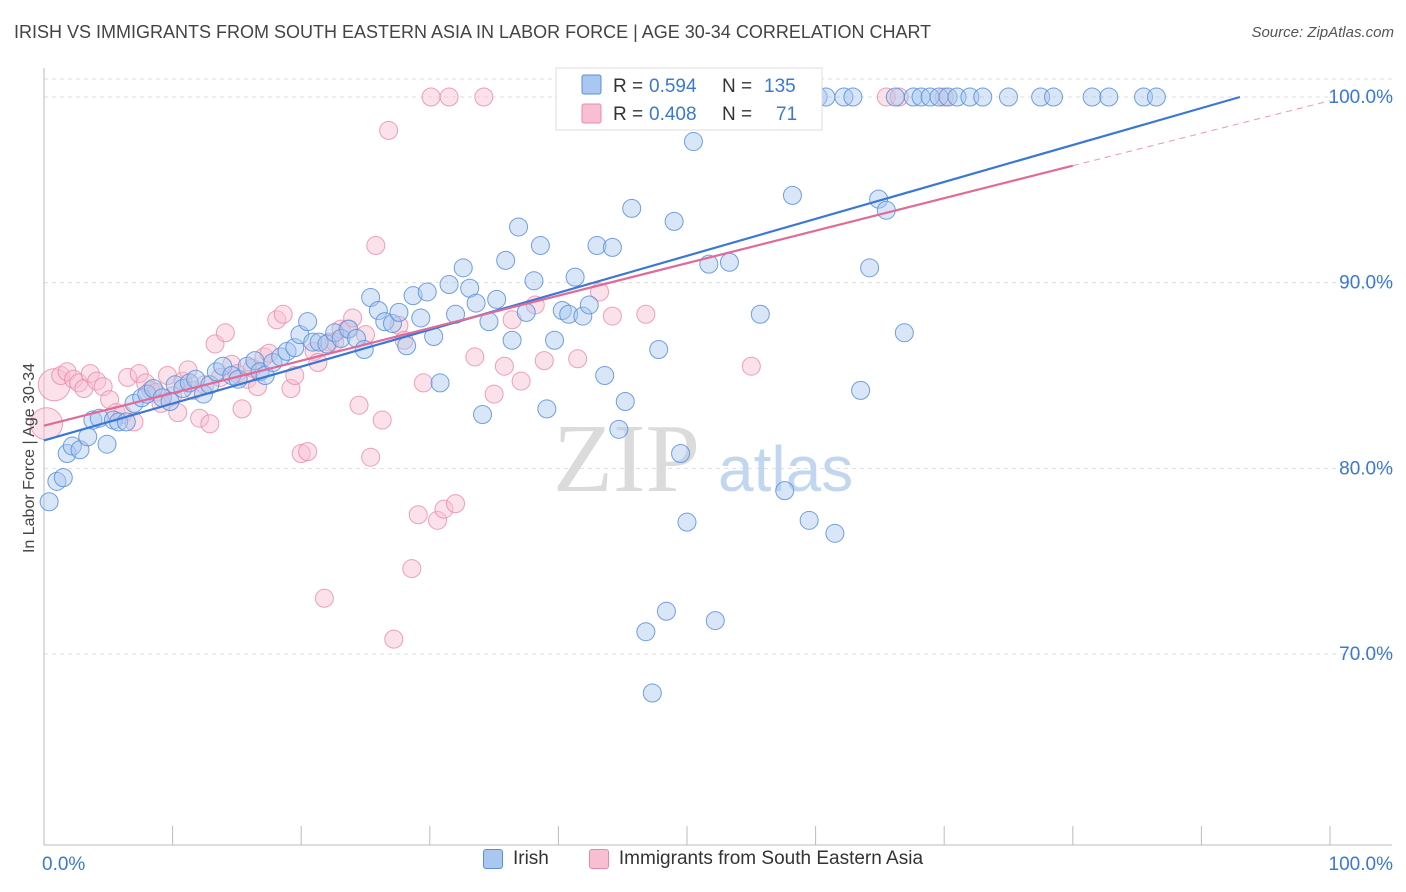 This screenshot has height=892, width=1406. I want to click on source-credit: Source: ZipAtlas.com, so click(1322, 32).